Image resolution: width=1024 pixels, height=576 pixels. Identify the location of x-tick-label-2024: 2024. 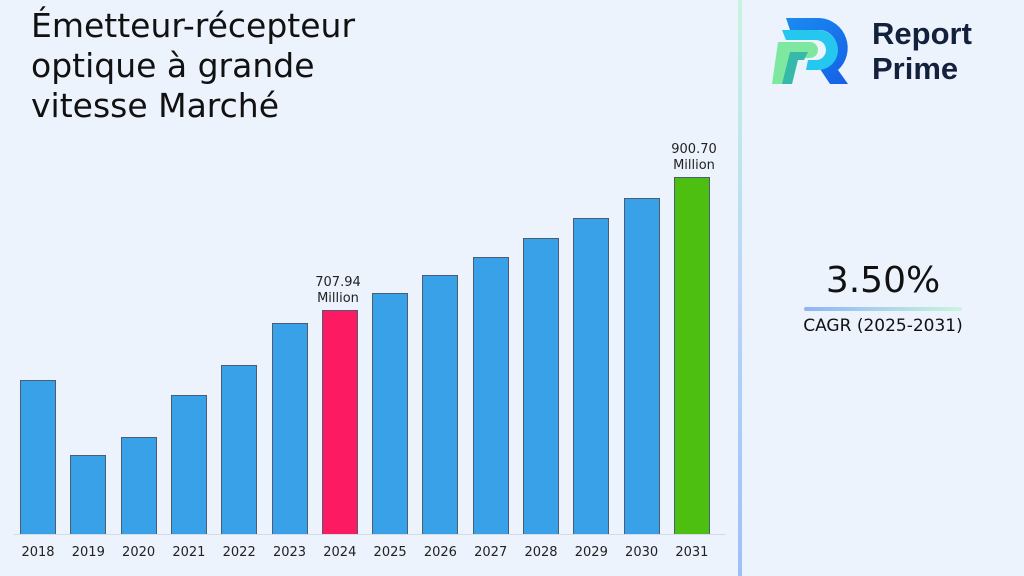
(340, 552).